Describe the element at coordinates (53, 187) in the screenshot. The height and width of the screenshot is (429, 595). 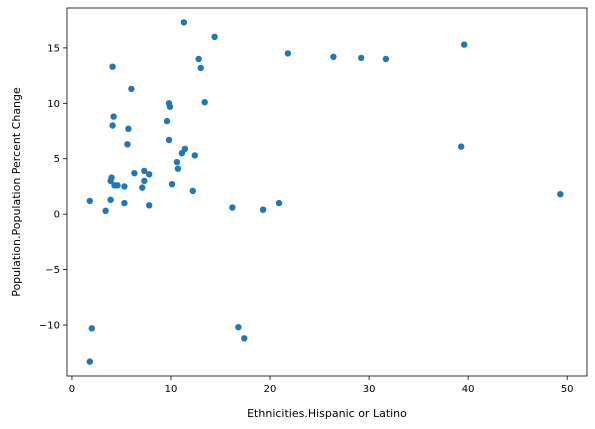
I see `y-axis-ticks: −10 −5 0 5 10 15` at that location.